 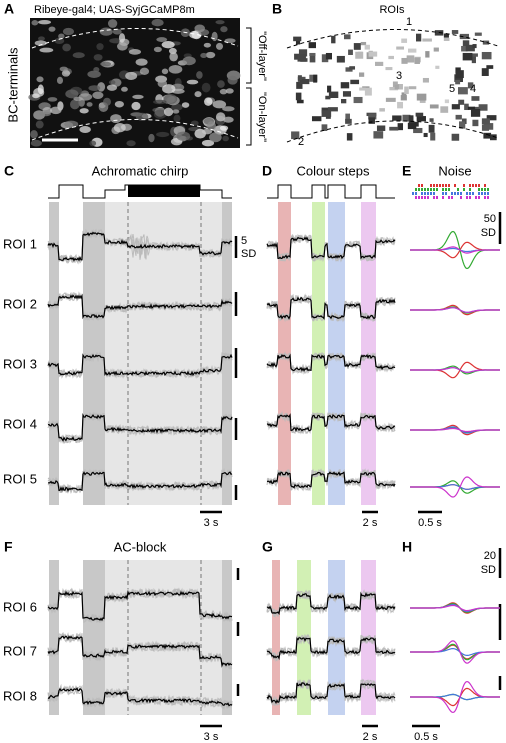 I want to click on stimulus, so click(x=140, y=191).